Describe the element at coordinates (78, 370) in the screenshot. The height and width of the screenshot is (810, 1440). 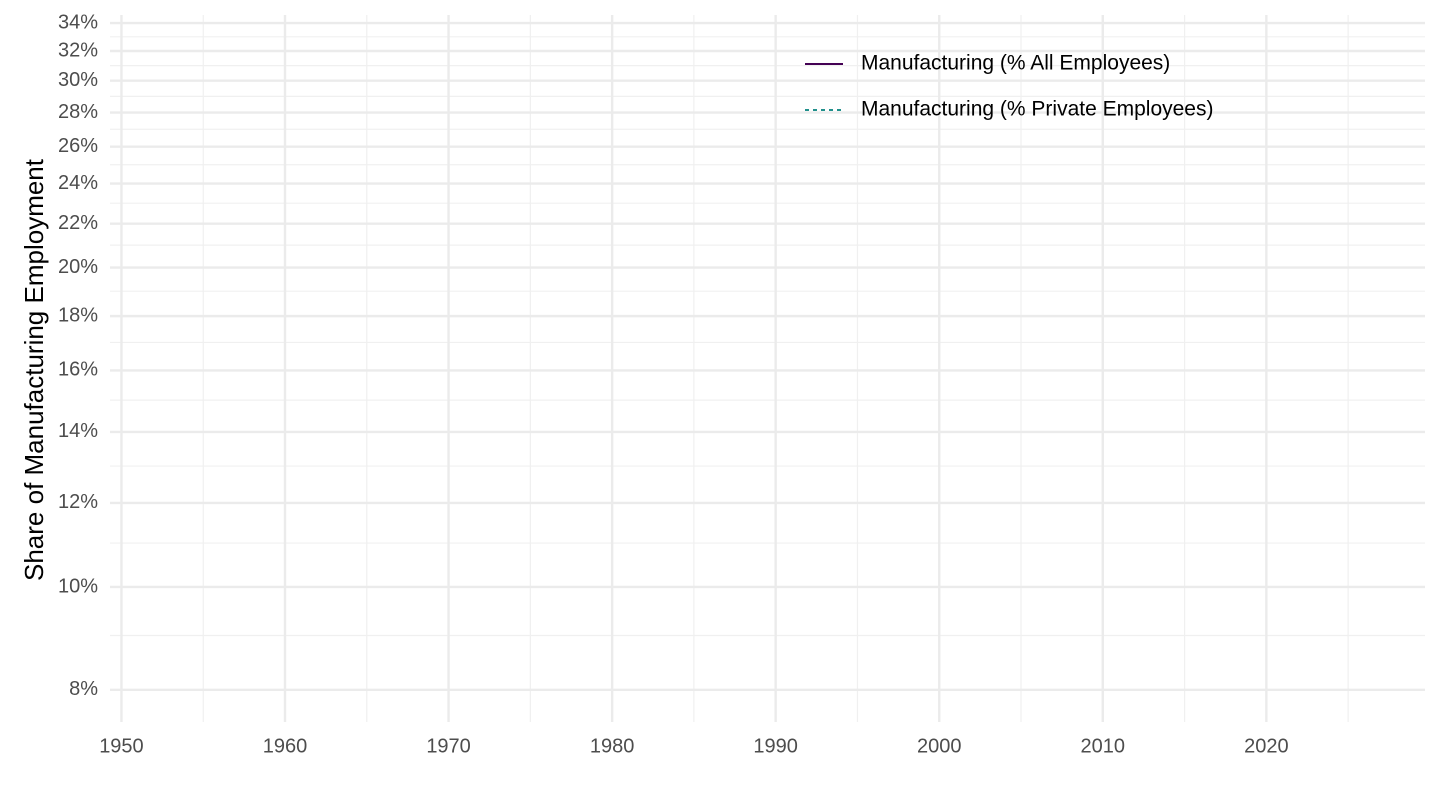
I see `y-tick-label: 16%` at that location.